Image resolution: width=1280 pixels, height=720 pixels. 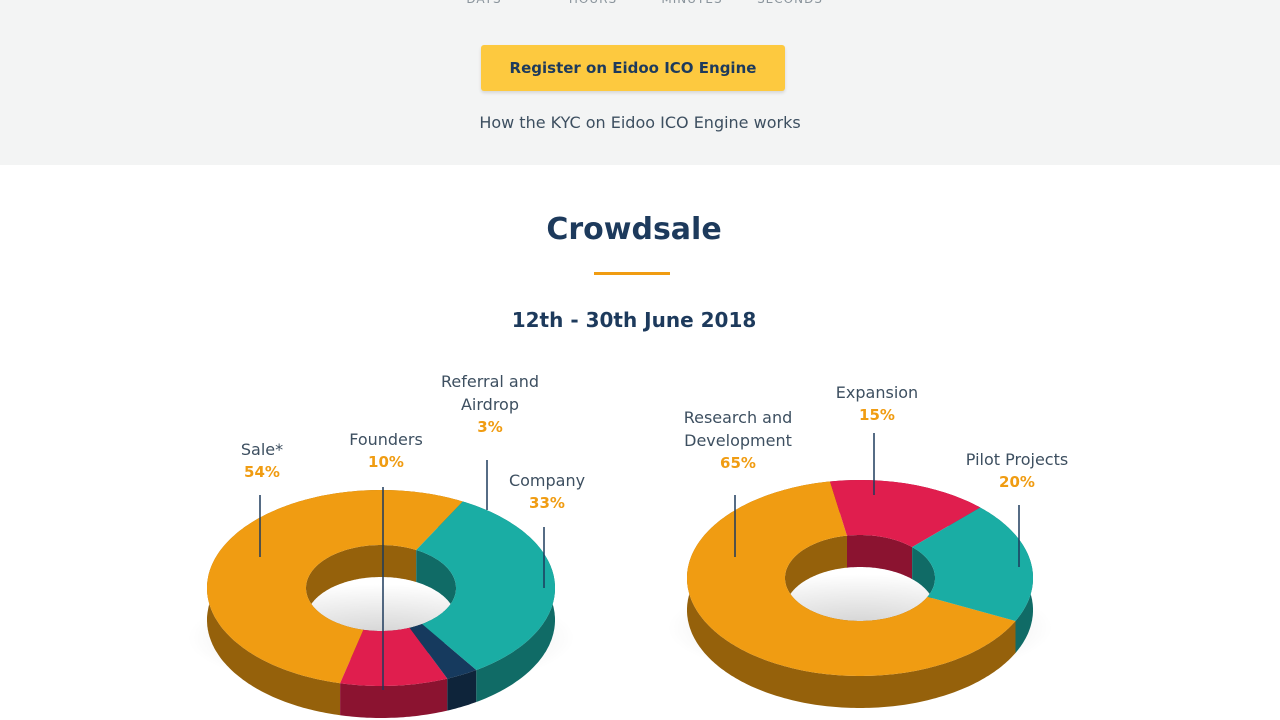 What do you see at coordinates (386, 439) in the screenshot?
I see `slice-name: Founders` at bounding box center [386, 439].